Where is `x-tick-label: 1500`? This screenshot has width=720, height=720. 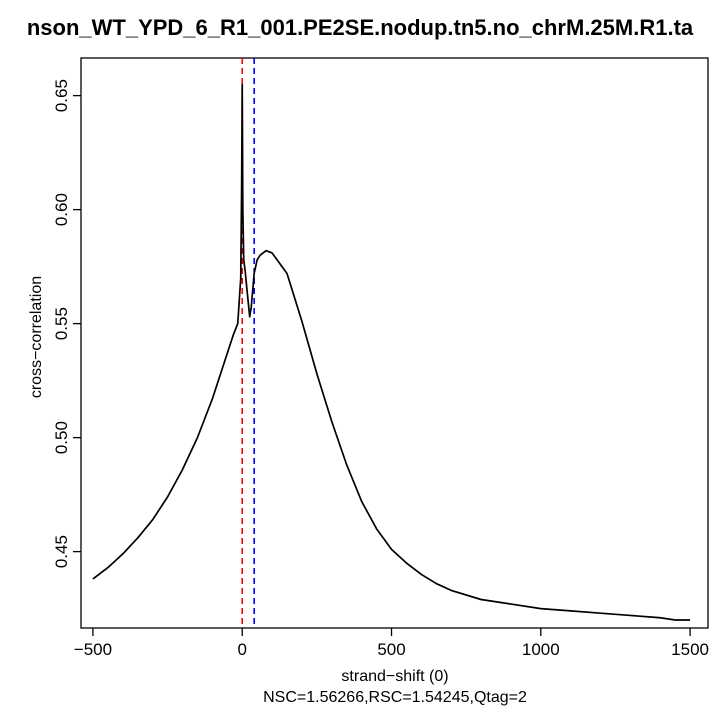
x-tick-label: 1500 is located at coordinates (690, 649).